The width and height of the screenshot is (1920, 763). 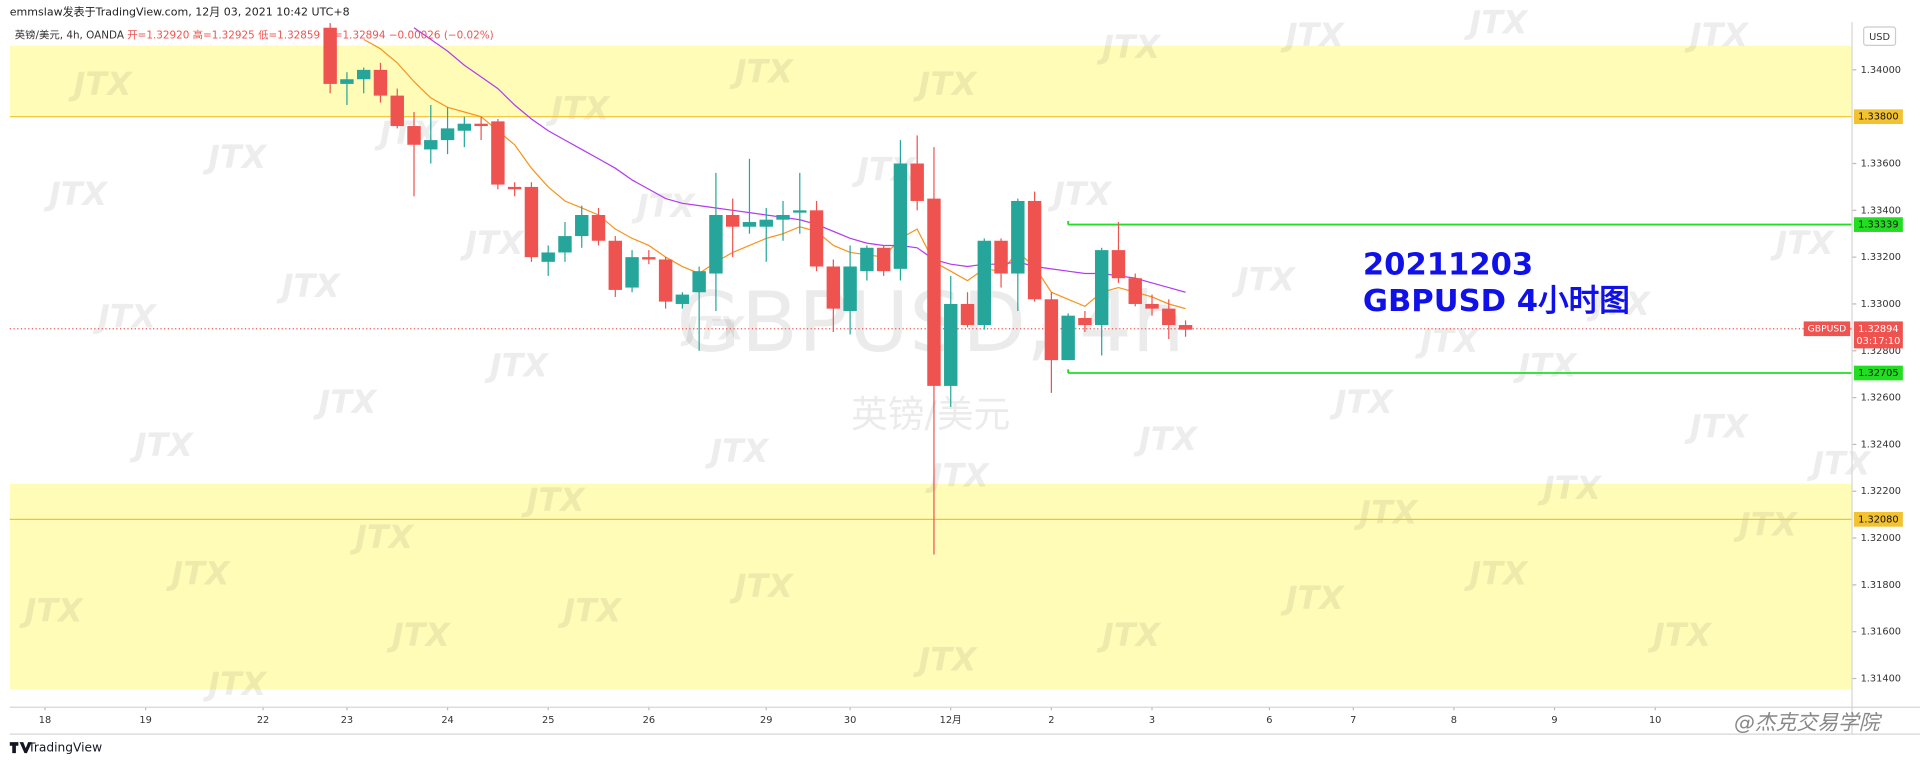 What do you see at coordinates (1881, 491) in the screenshot?
I see `y-tick-label: 1.32200` at bounding box center [1881, 491].